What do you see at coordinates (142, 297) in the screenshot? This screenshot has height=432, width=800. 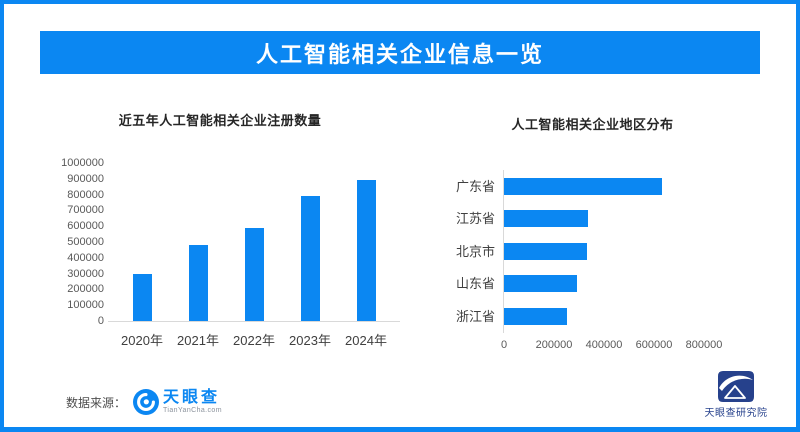 I see `bar-2020年` at bounding box center [142, 297].